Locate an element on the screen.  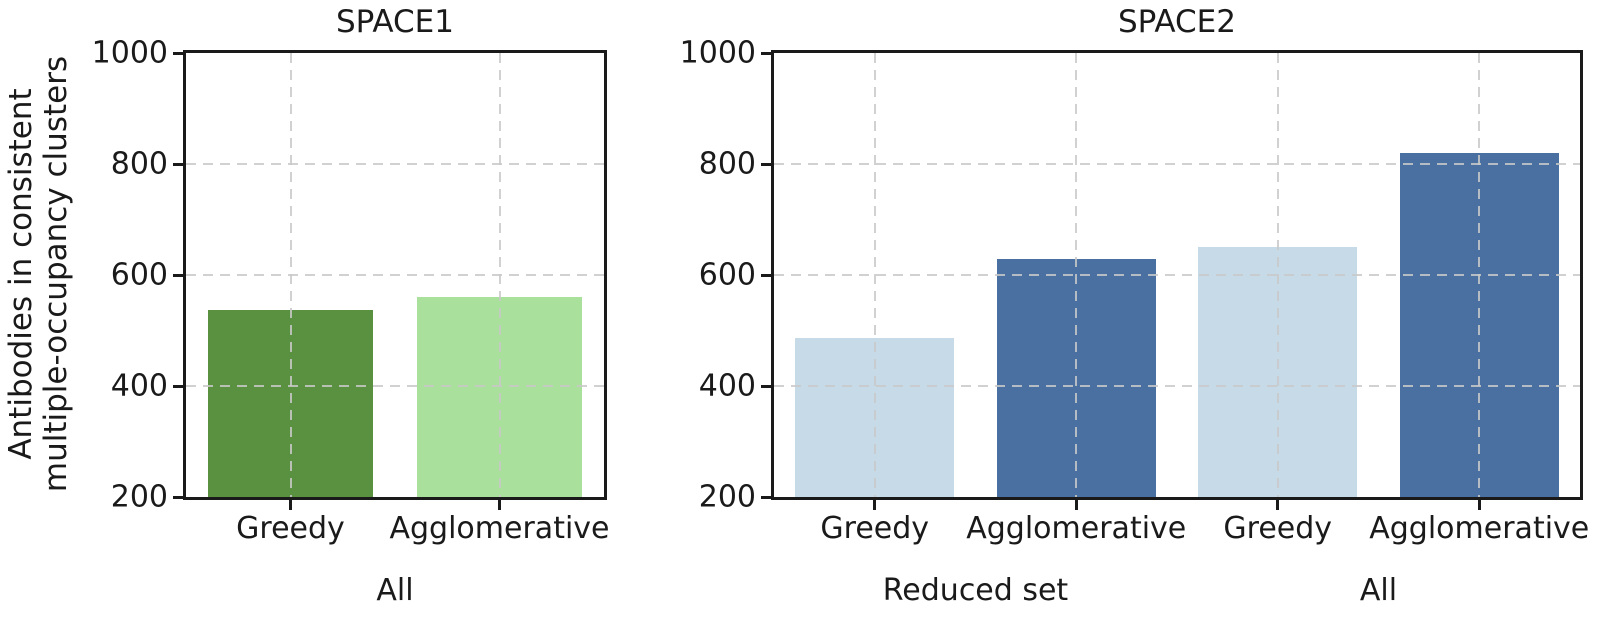
plot-title-space2: SPACE2 is located at coordinates (1176, 22).